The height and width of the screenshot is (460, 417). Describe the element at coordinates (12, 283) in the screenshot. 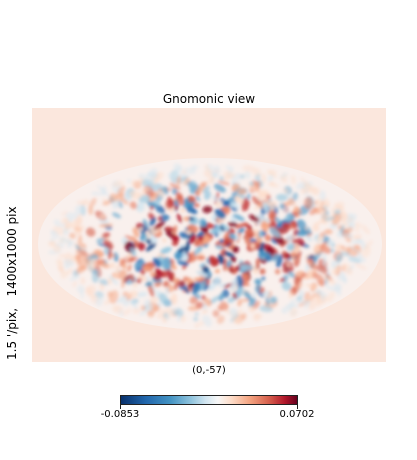

I see `y-axis-label: 1.5 '/pix, 1400x1000 pix` at that location.